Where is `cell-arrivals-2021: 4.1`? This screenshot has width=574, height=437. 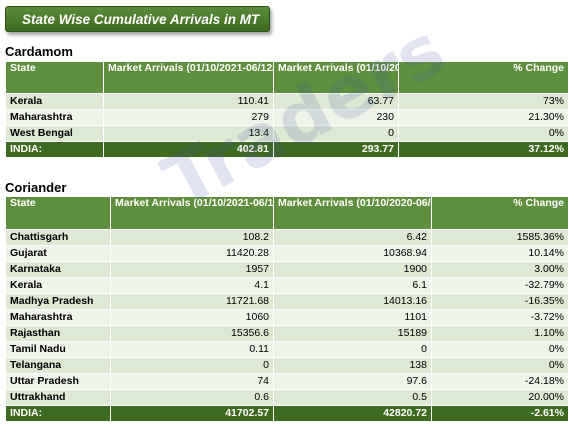
cell-arrivals-2021: 4.1 is located at coordinates (192, 285).